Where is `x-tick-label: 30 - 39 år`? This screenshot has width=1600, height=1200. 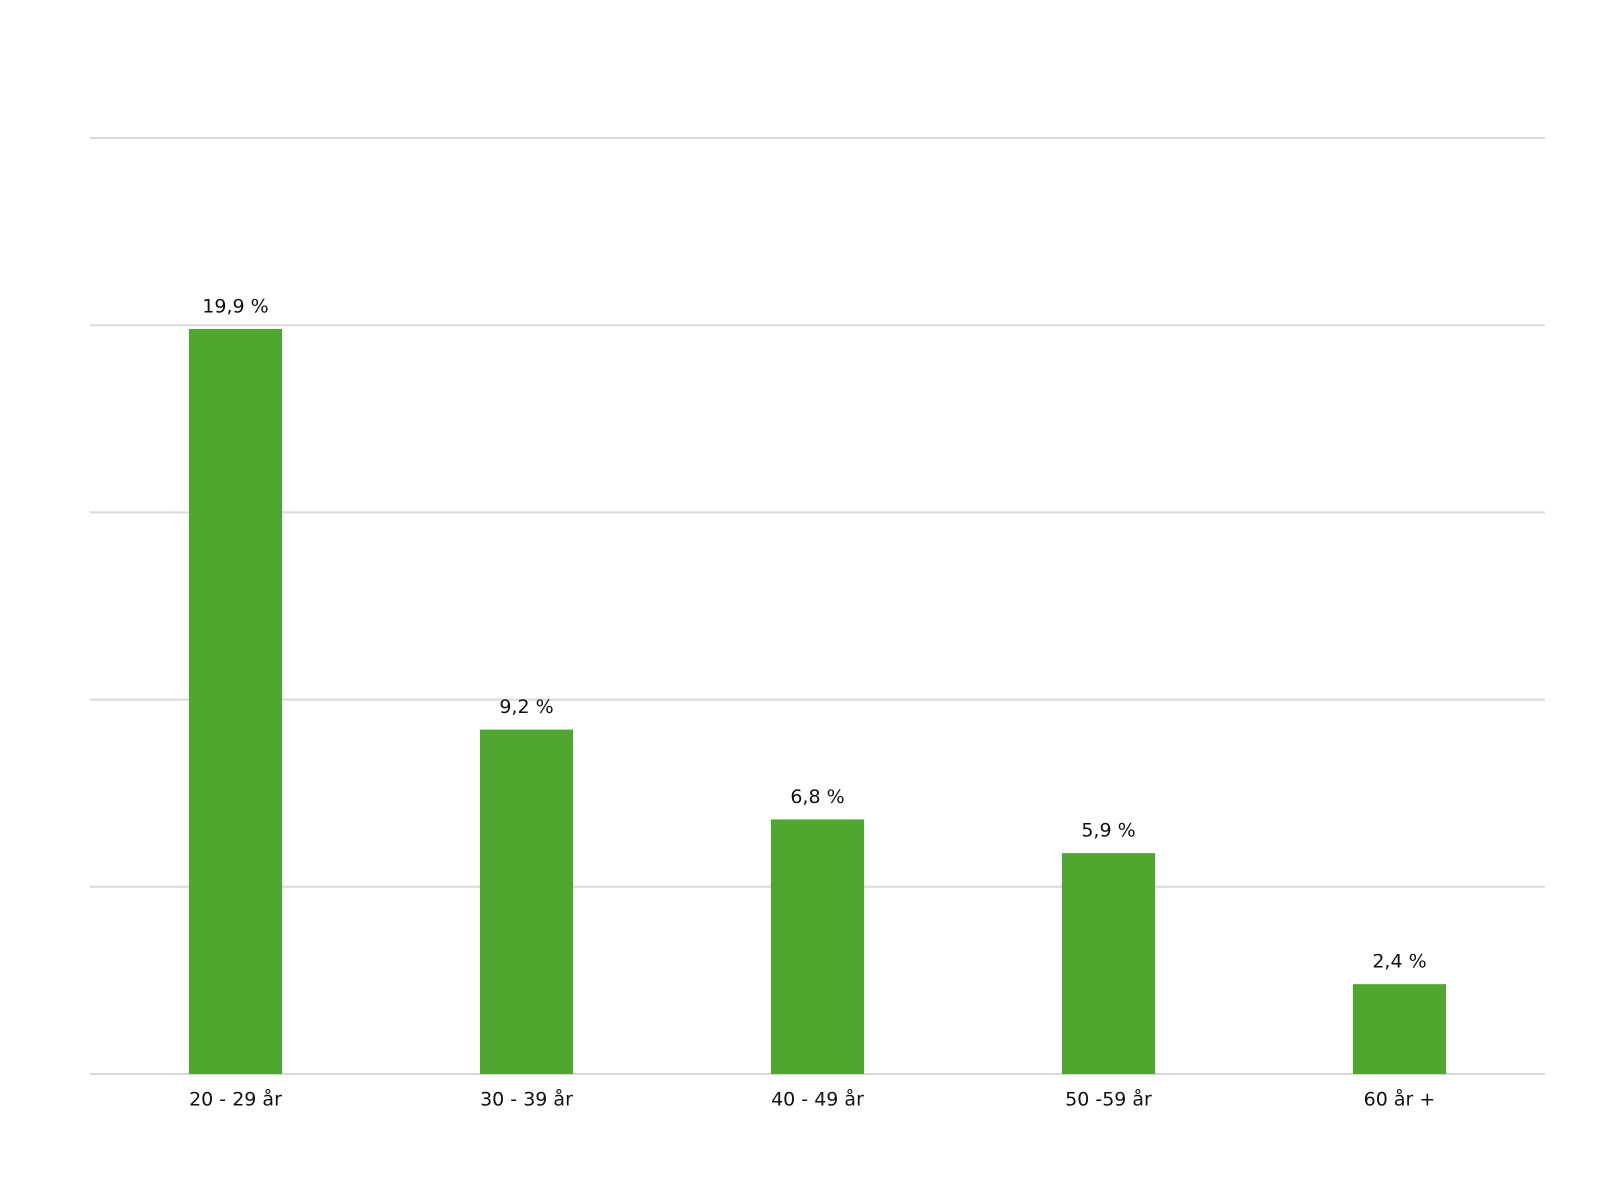 x-tick-label: 30 - 39 år is located at coordinates (526, 1099).